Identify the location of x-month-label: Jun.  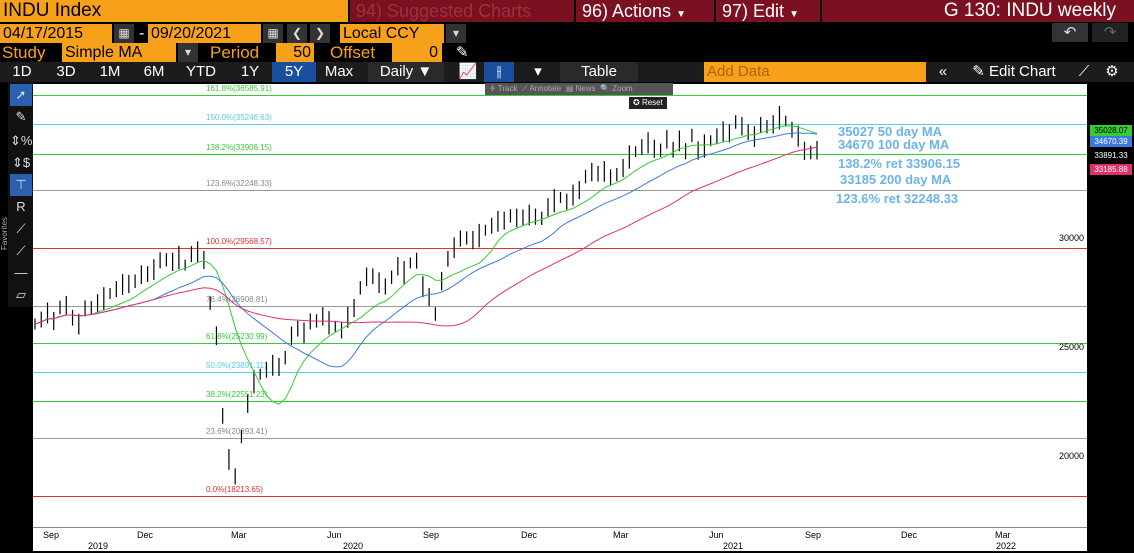
(716, 535).